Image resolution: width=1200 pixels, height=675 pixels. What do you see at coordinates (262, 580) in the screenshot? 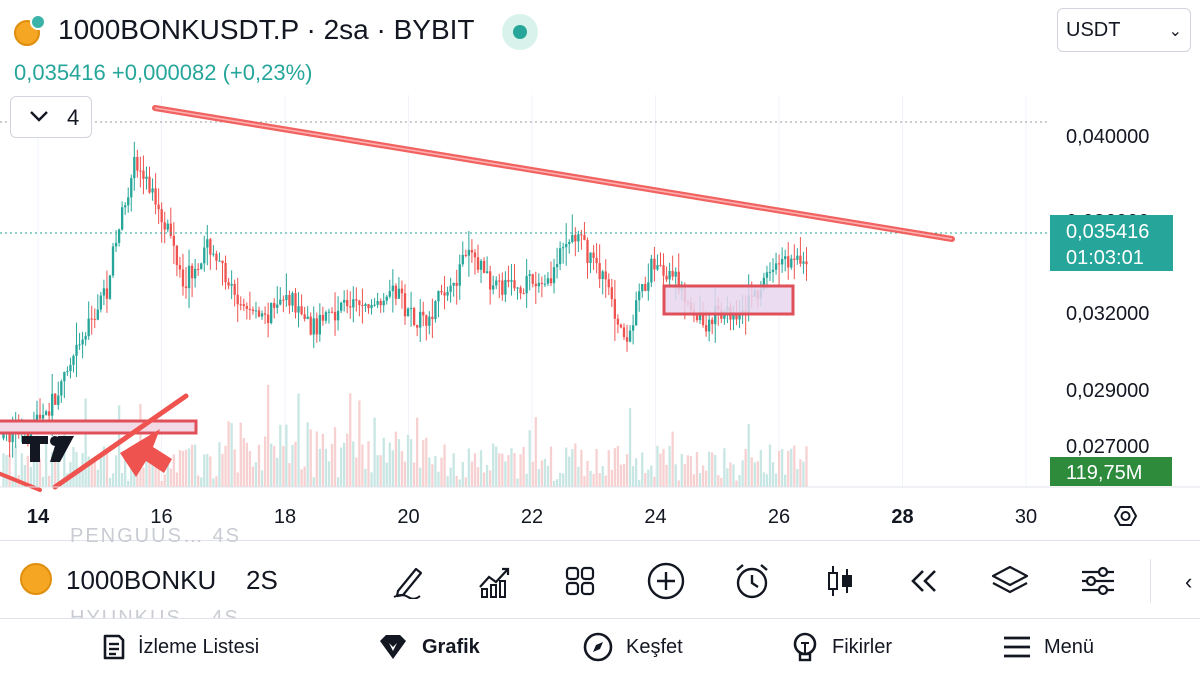
I see `toolbar-interval: 2S` at bounding box center [262, 580].